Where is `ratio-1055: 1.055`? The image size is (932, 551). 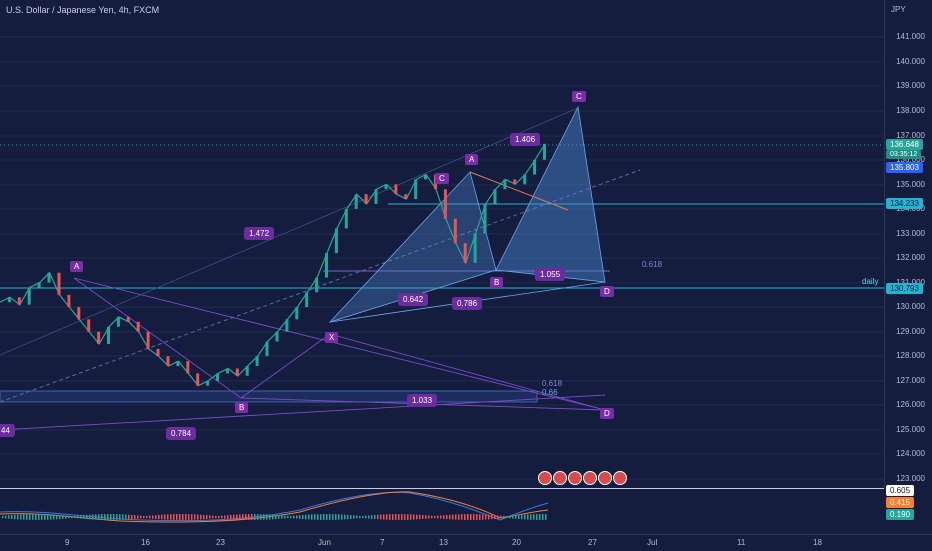
ratio-1055: 1.055 is located at coordinates (550, 274).